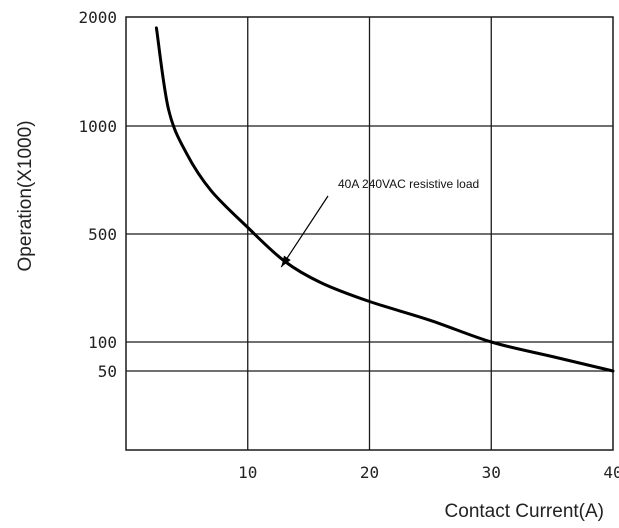  I want to click on y-tick-labels: 50 100 500 1000 2000, so click(97, 194).